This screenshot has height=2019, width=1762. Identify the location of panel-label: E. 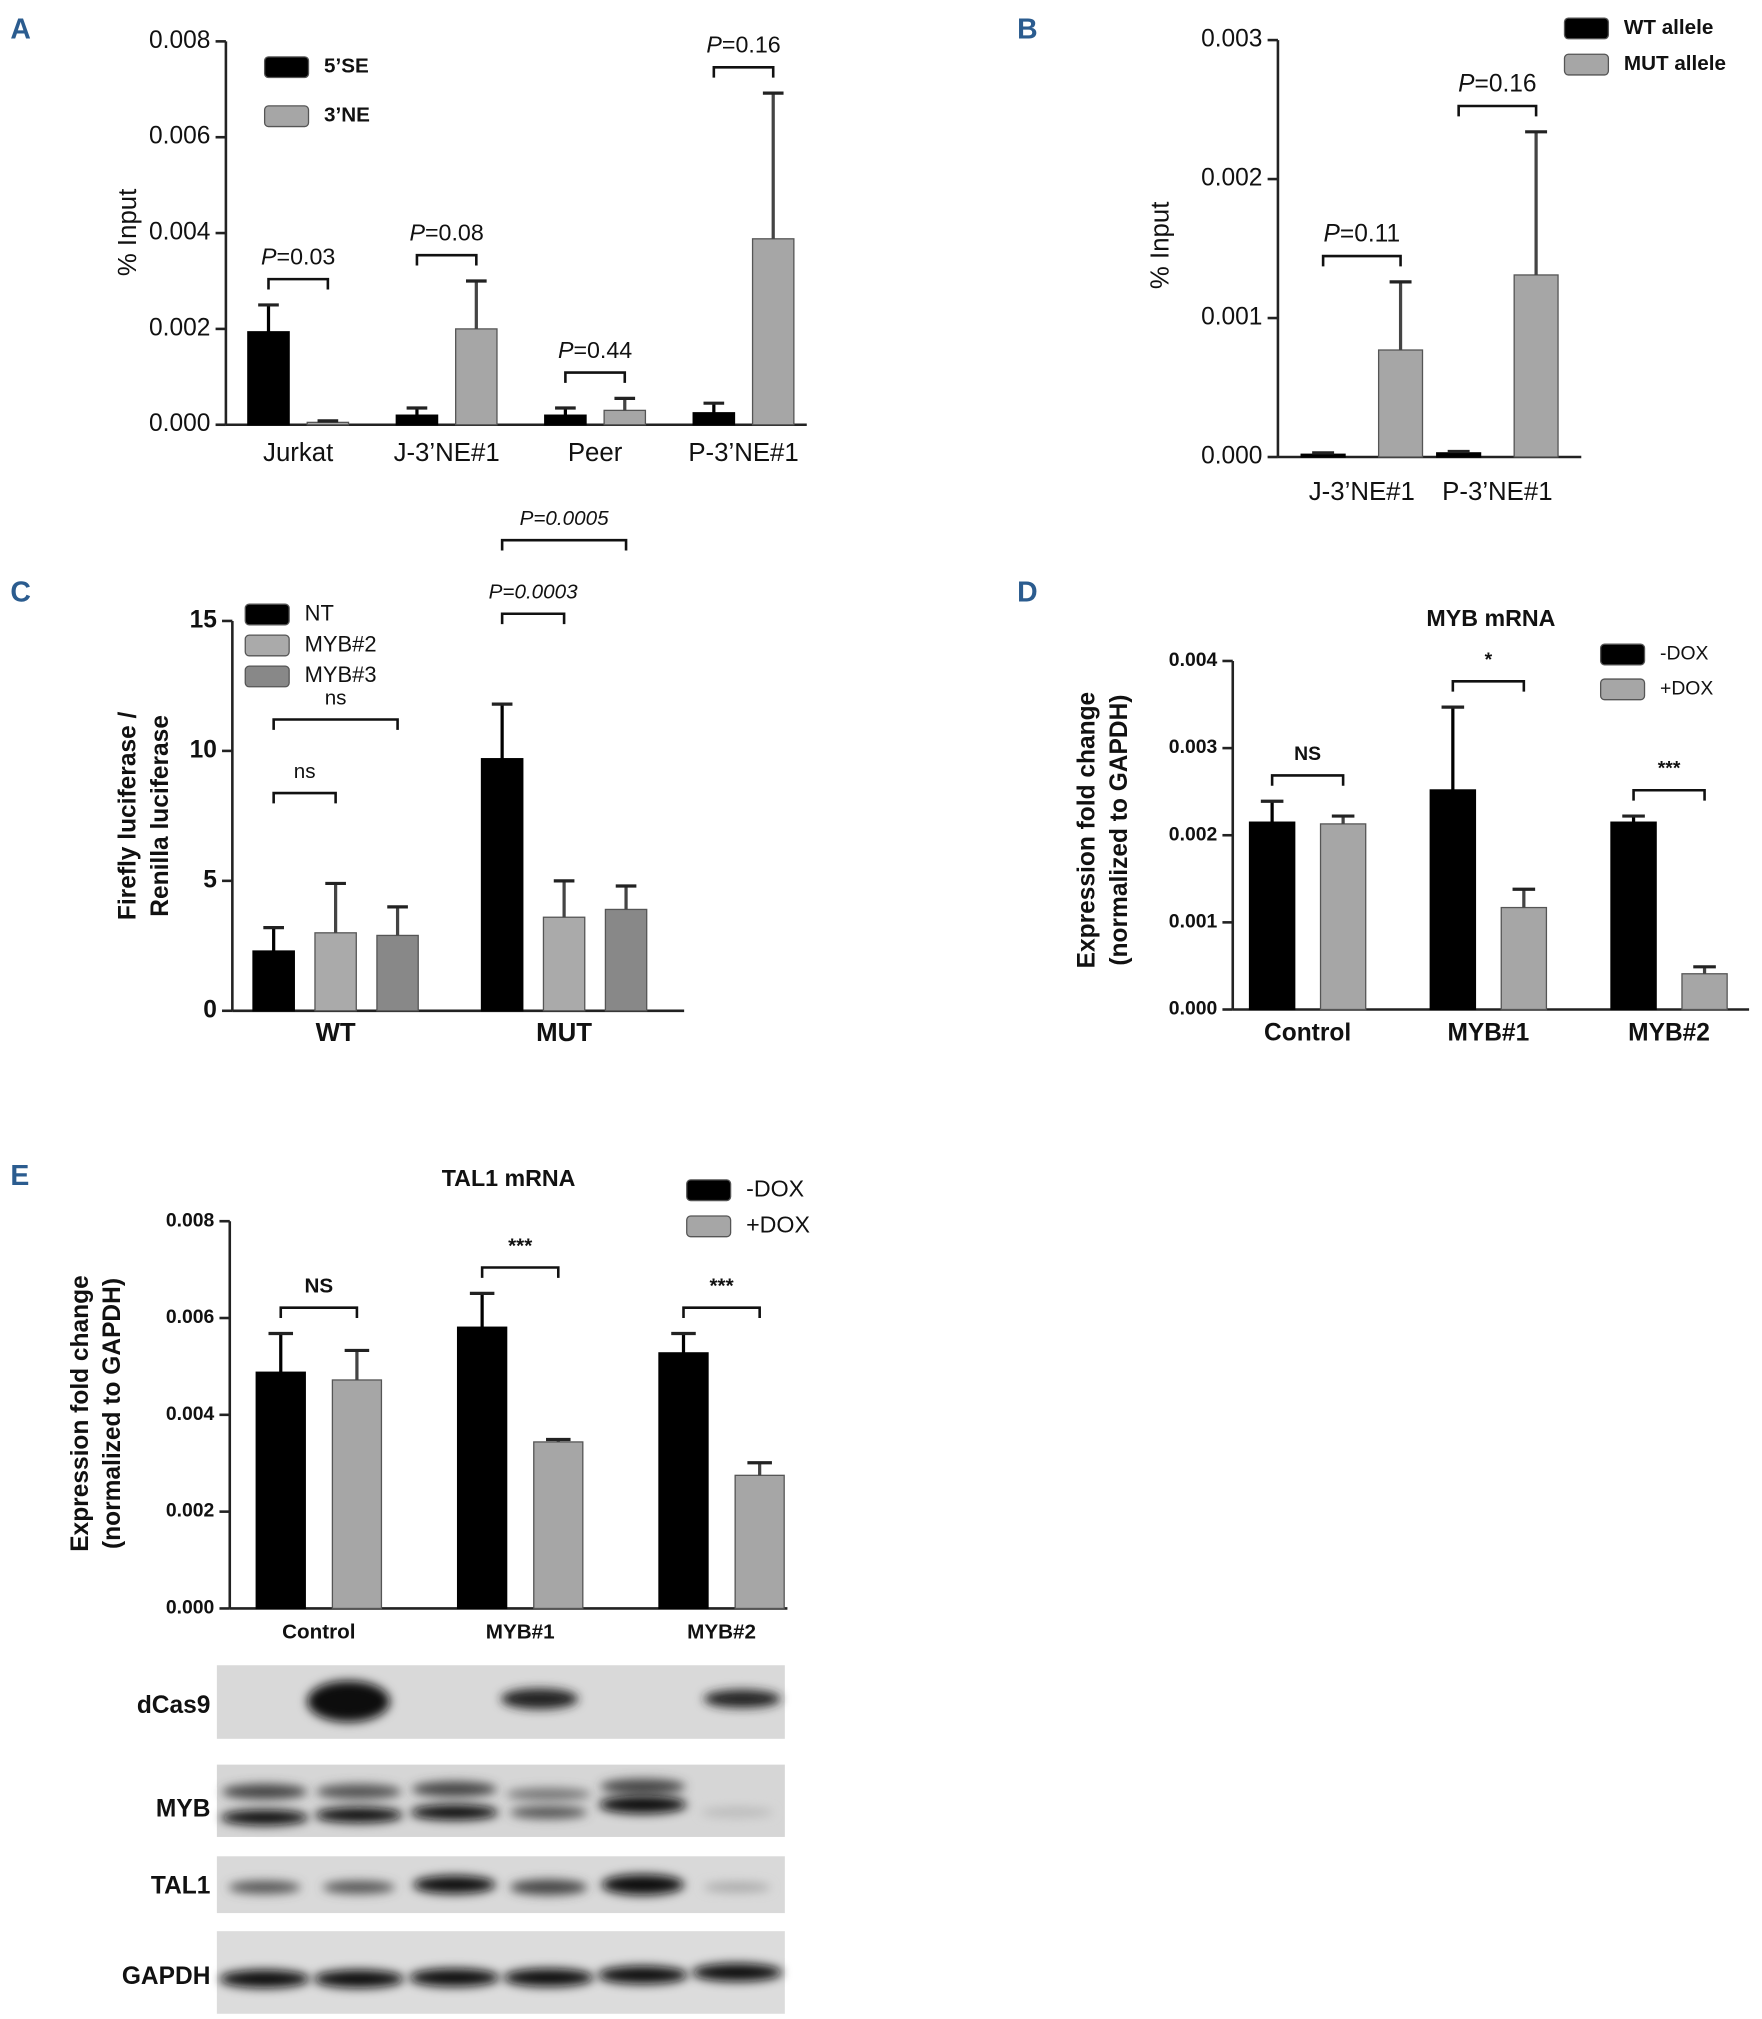
(19, 1176).